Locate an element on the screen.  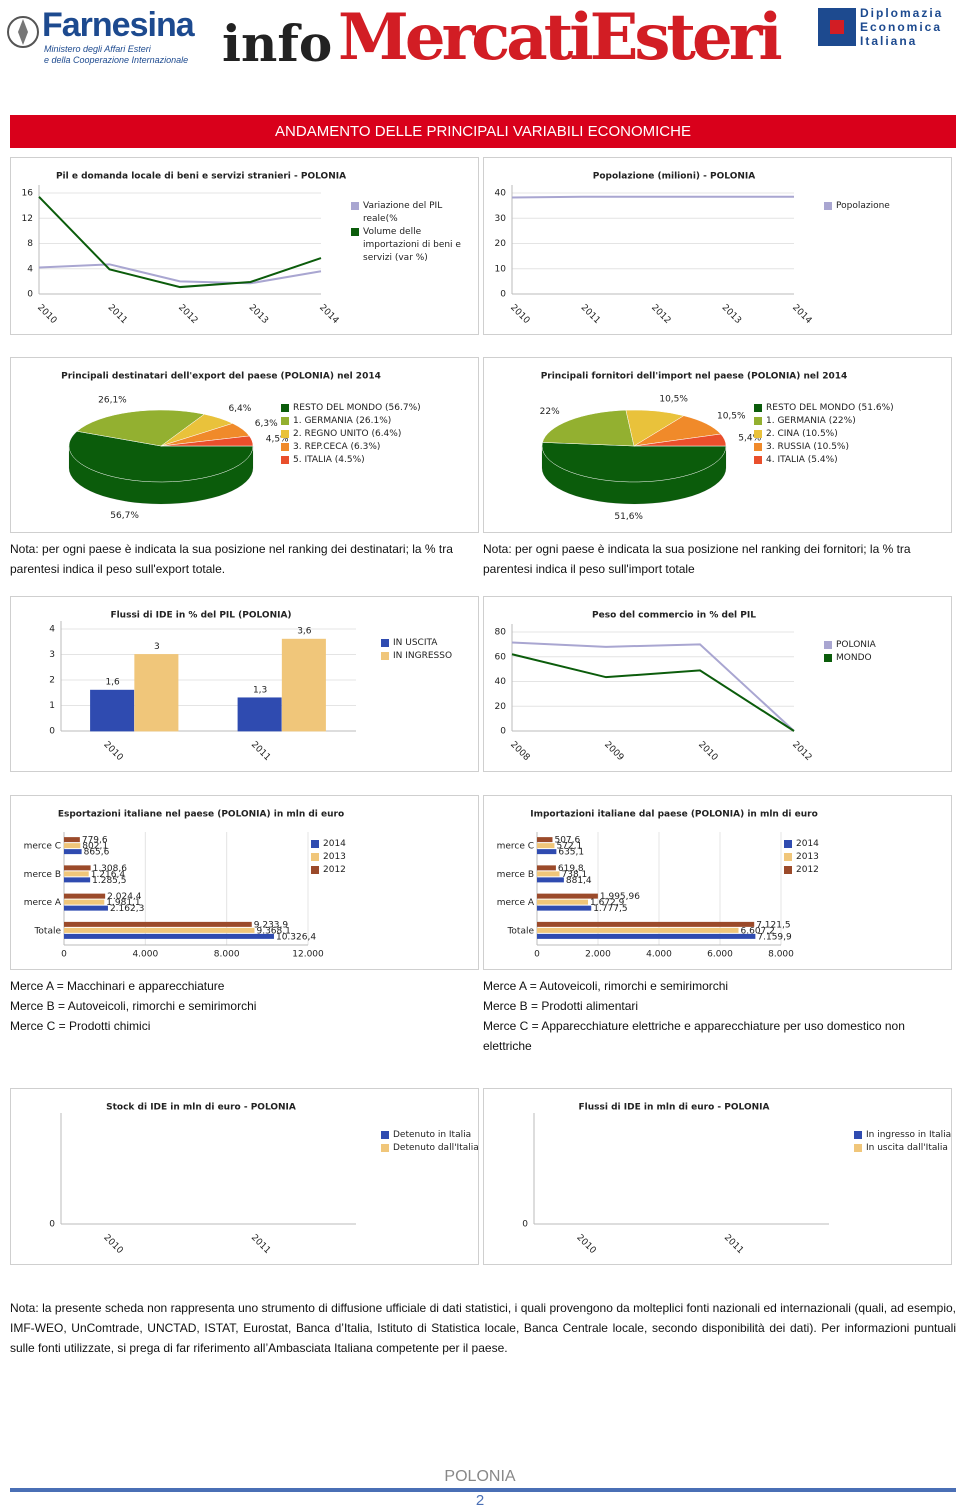
legend-item: 3. REP.CECA (6.3%) is located at coordinates (376, 447).